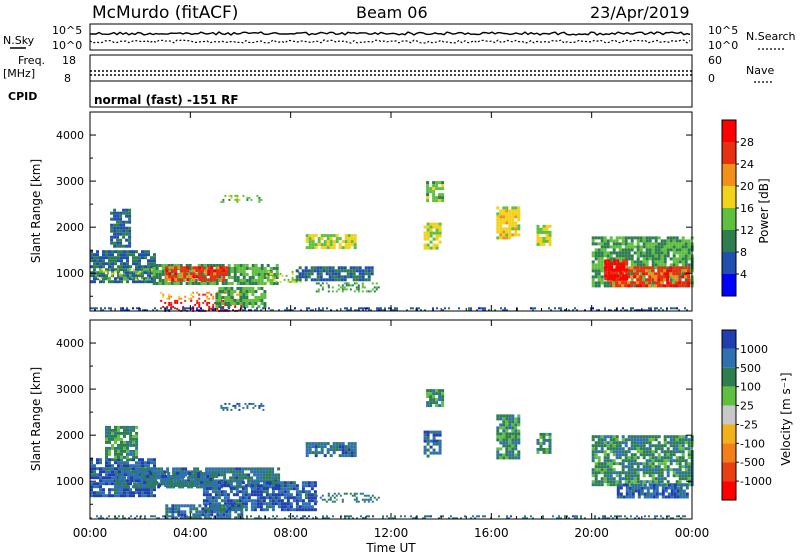 This screenshot has width=800, height=554. What do you see at coordinates (750, 368) in the screenshot?
I see `colorbar-tick-label: 500` at bounding box center [750, 368].